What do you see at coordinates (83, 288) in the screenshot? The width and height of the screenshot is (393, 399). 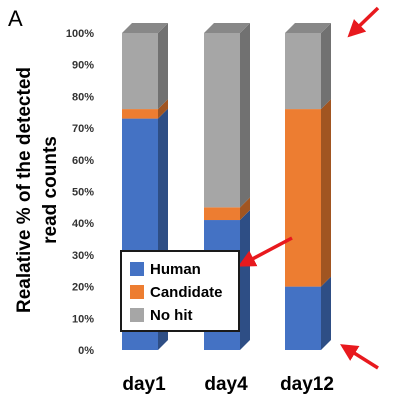 I see `y-tick-label: 20%` at bounding box center [83, 288].